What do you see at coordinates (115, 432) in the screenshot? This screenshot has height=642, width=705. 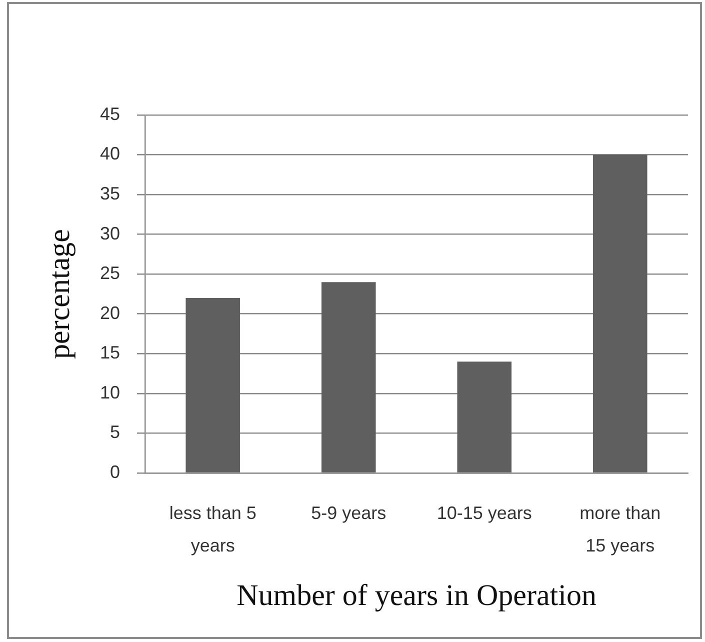 I see `y-tick-label: 5` at bounding box center [115, 432].